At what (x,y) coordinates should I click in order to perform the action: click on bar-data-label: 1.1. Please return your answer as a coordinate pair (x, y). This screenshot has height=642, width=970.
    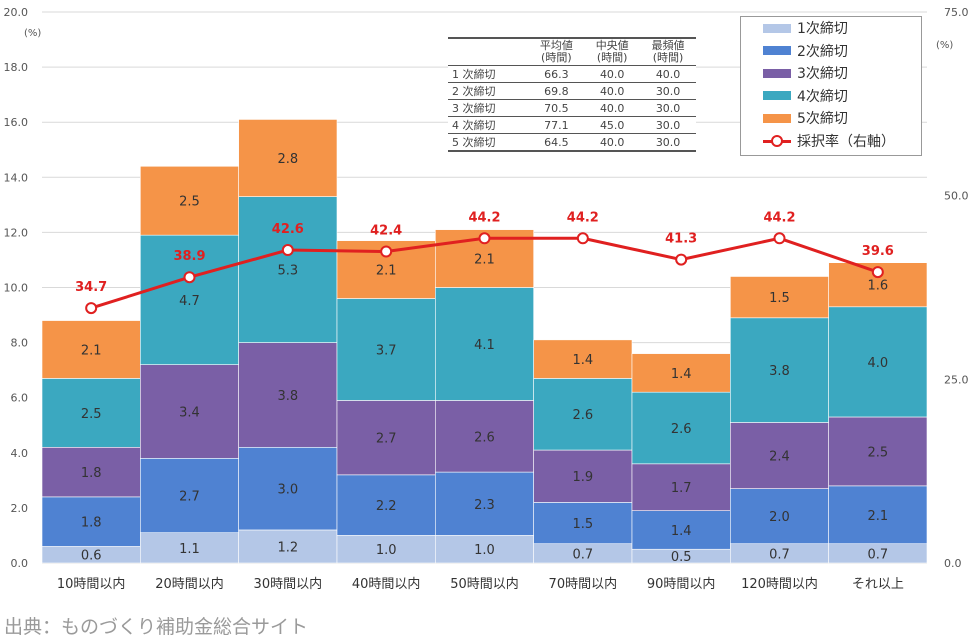
    Looking at the image, I should click on (189, 549).